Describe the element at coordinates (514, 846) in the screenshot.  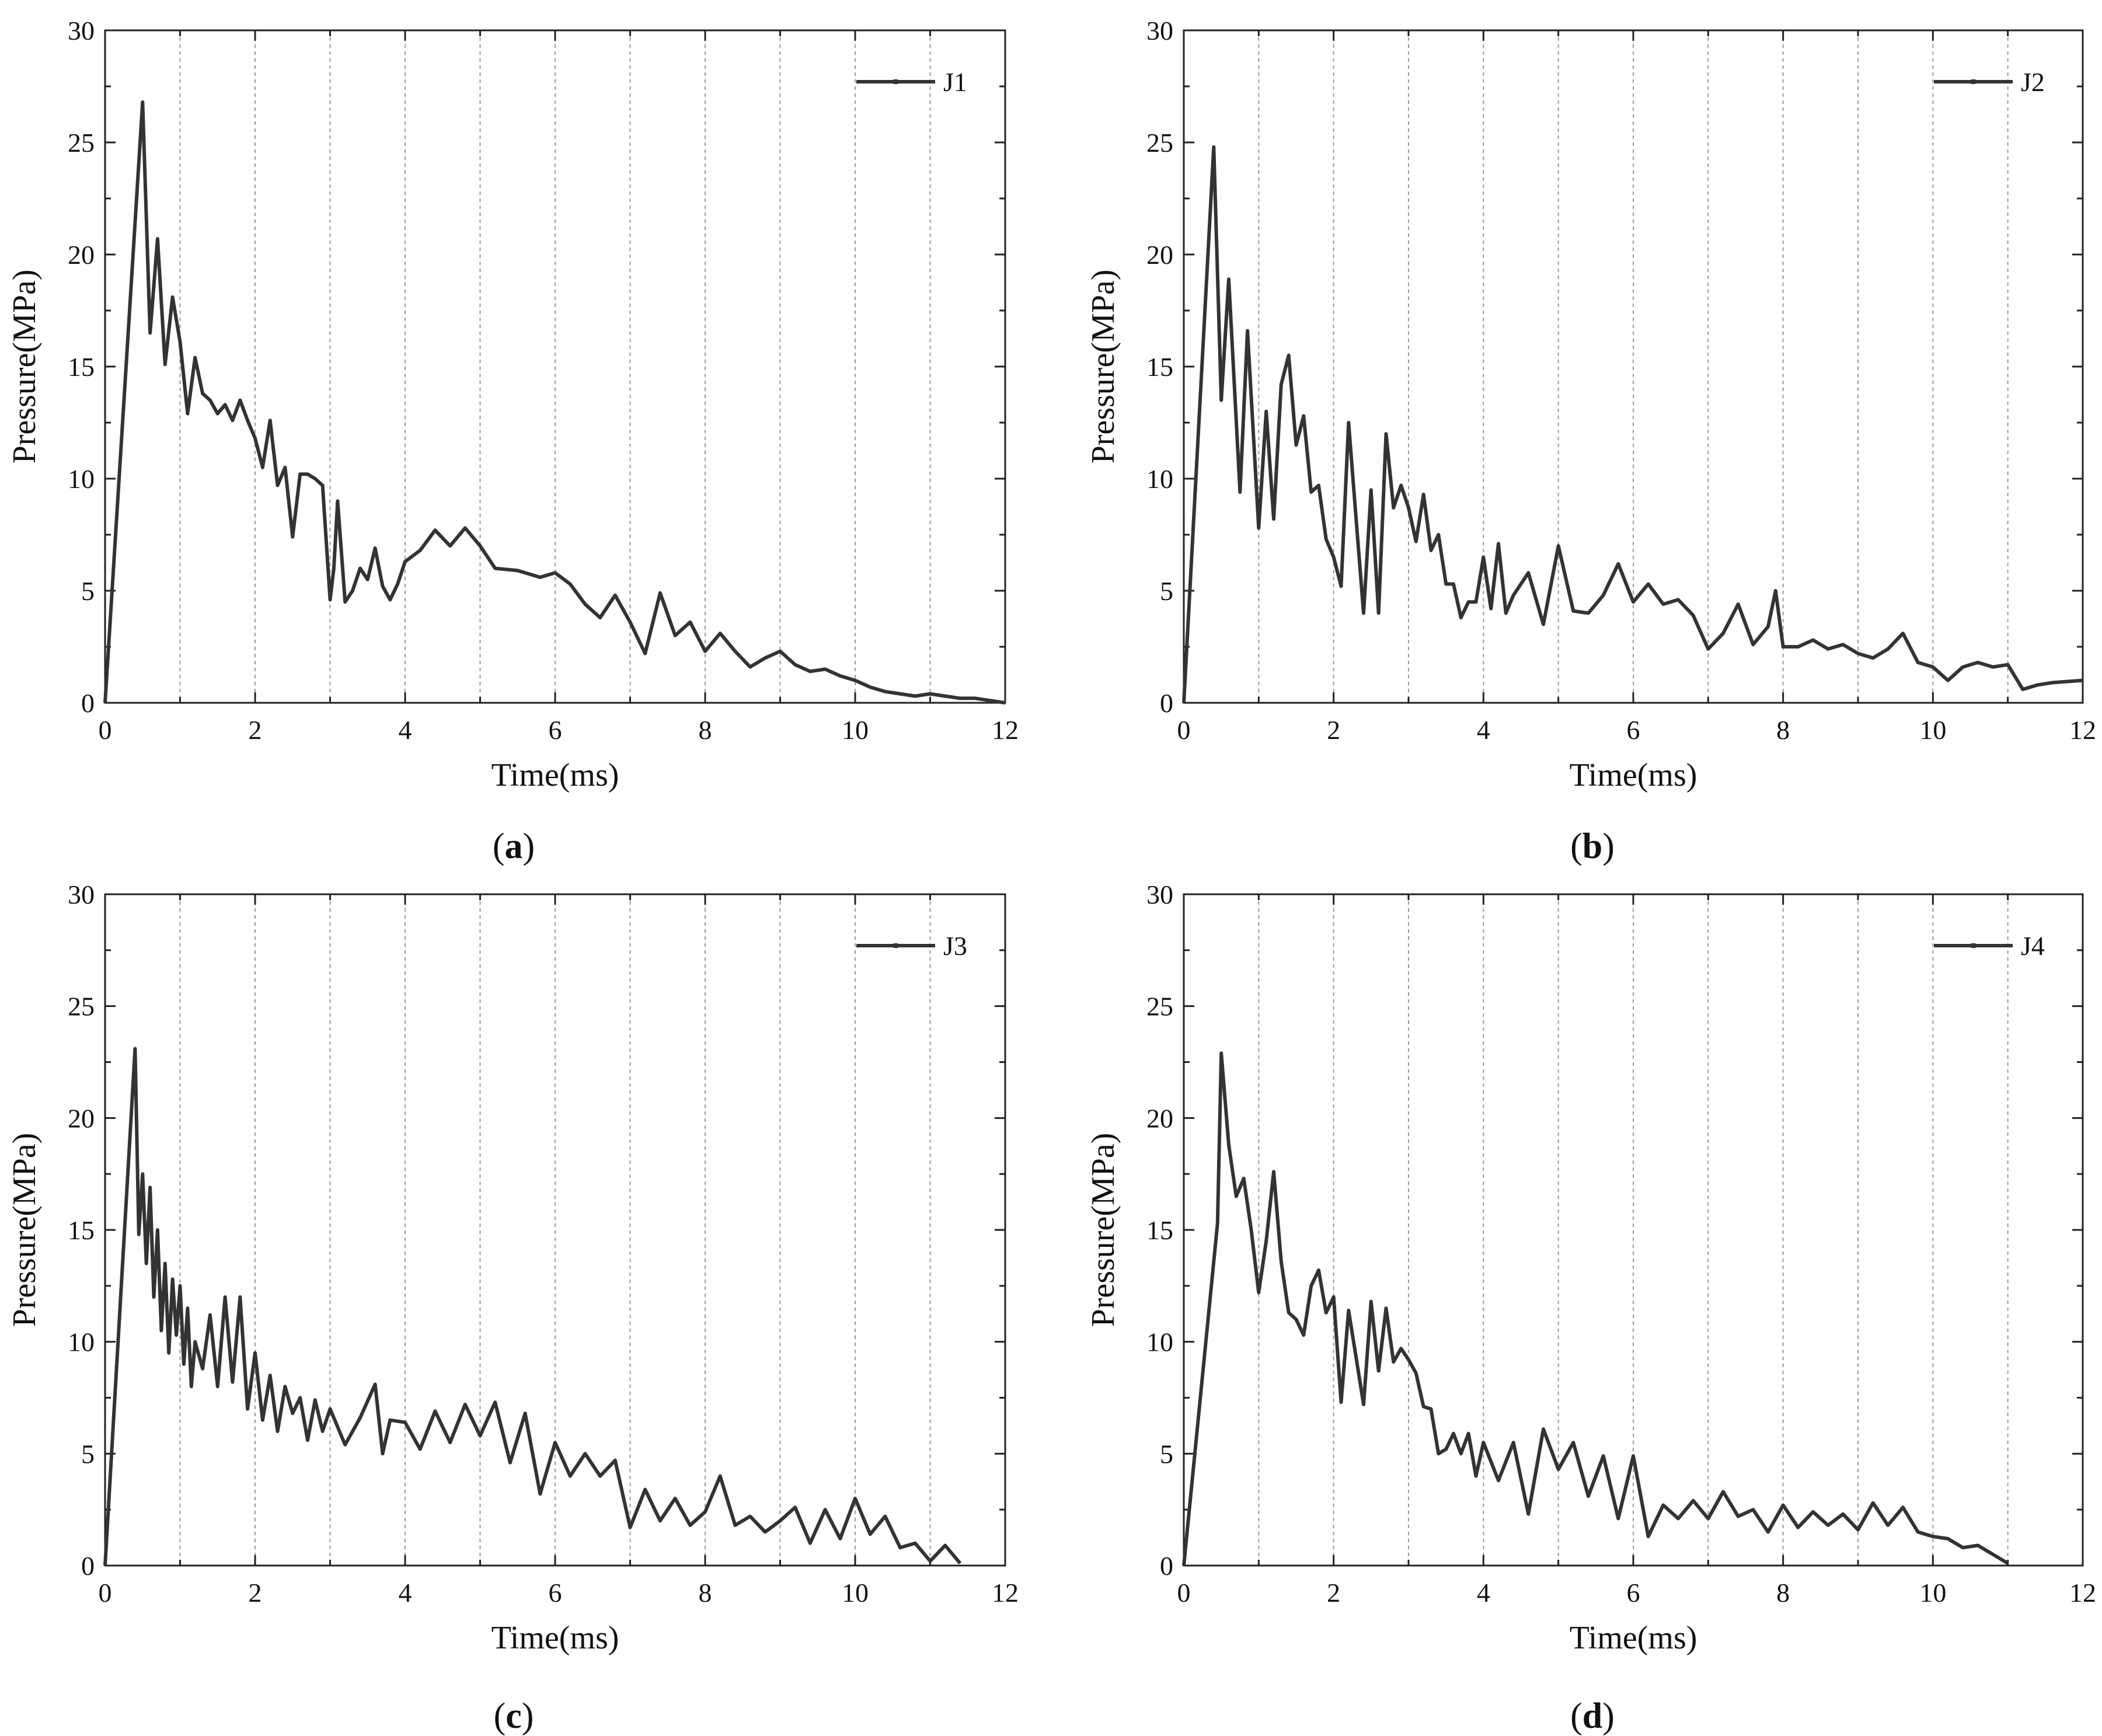
I see `panel-caption: (a)` at that location.